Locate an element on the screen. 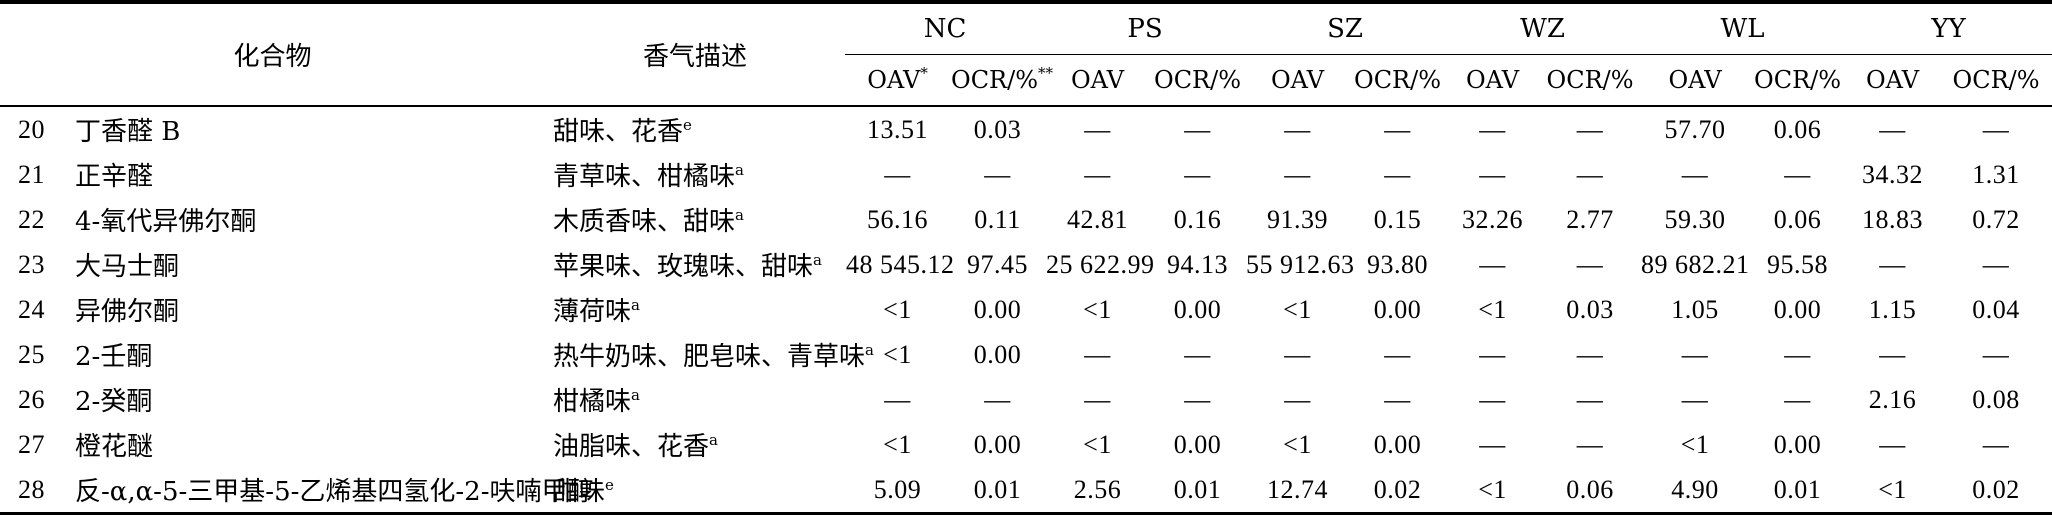 This screenshot has width=2052, height=515. ocr-cell-ps: — is located at coordinates (1197, 399).